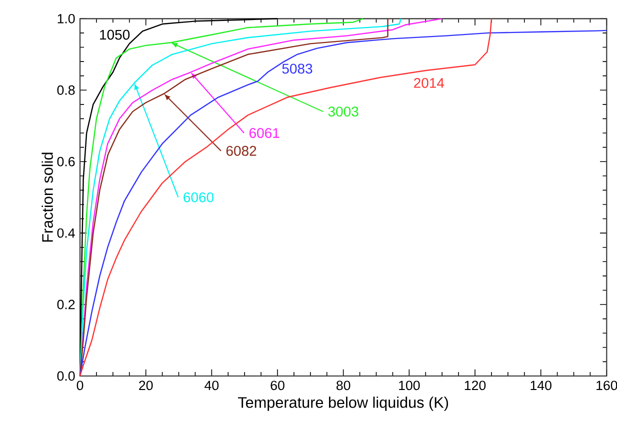  I want to click on x-tick-label: 120, so click(475, 385).